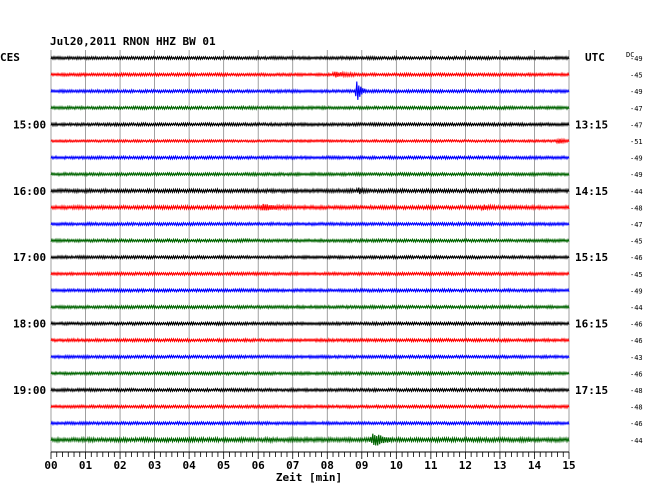 This screenshot has height=494, width=650. What do you see at coordinates (29, 324) in the screenshot?
I see `left-hour-label: 18:00` at bounding box center [29, 324].